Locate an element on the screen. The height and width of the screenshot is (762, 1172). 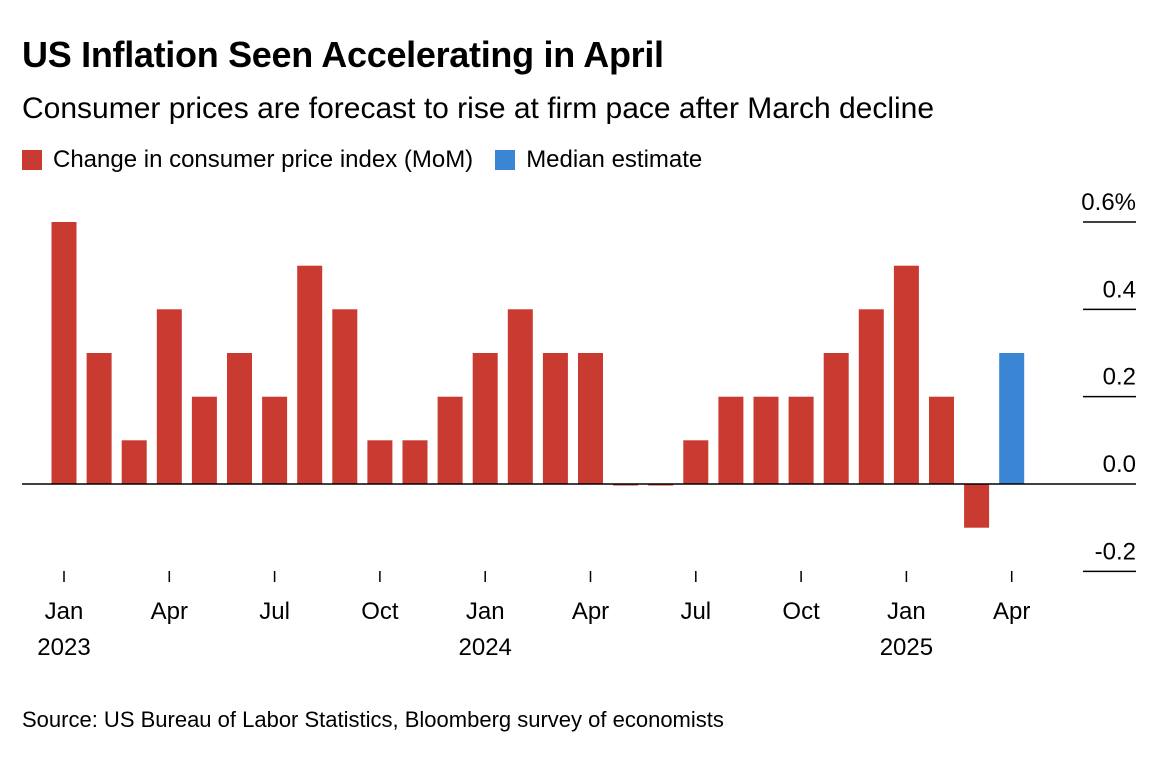
y-tick-label: 0.6% is located at coordinates (1108, 202).